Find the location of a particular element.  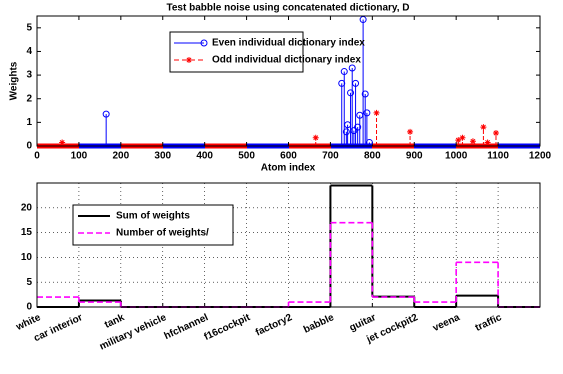

y-tick-label: 20 is located at coordinates (27, 207).